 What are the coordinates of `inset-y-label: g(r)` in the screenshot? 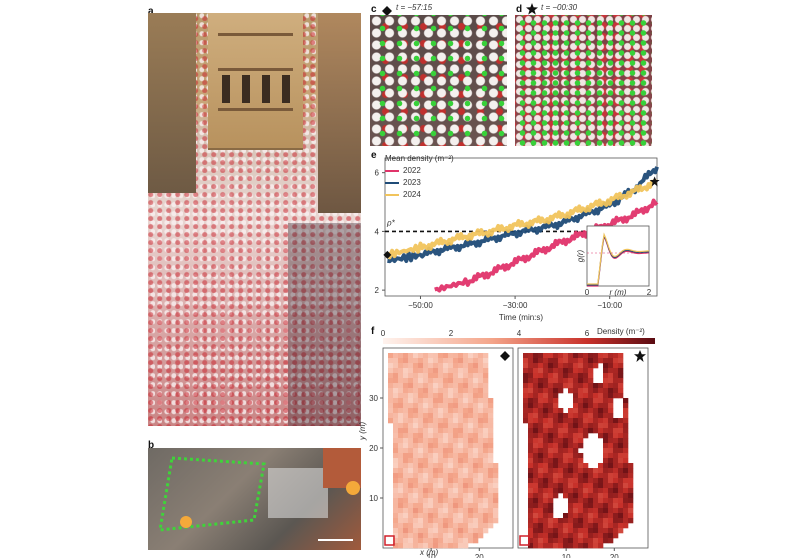 It's located at (580, 255).